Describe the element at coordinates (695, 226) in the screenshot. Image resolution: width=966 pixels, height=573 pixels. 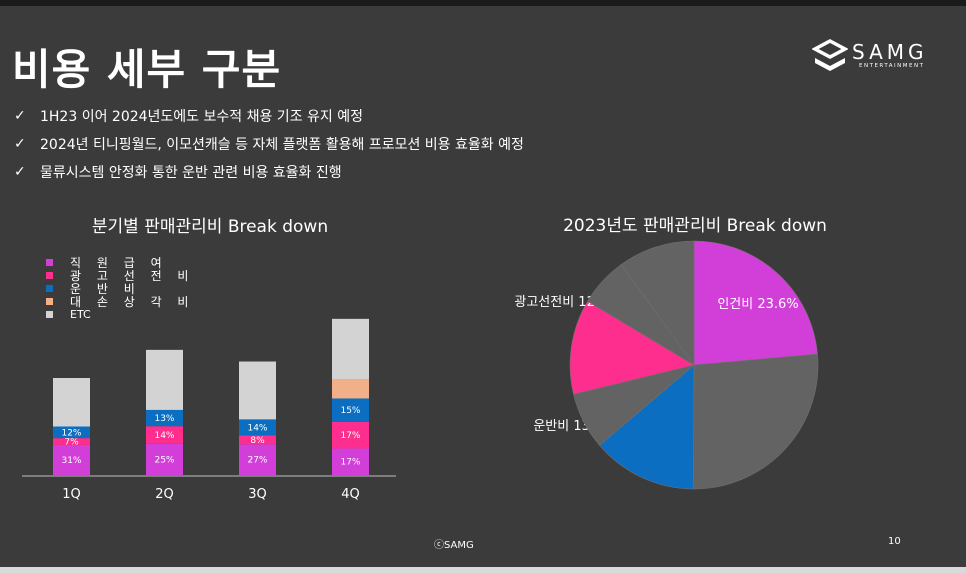
I see `pie-chart-title: 2023년도 판매관리비 Break down` at that location.